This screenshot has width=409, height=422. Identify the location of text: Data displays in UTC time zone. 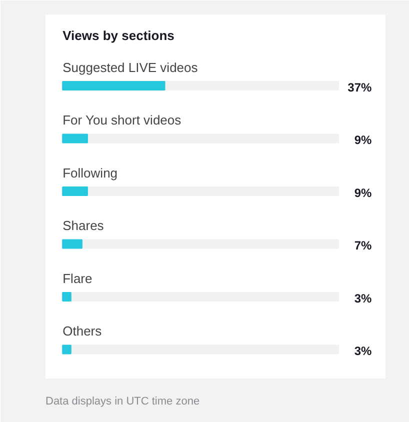
(123, 402).